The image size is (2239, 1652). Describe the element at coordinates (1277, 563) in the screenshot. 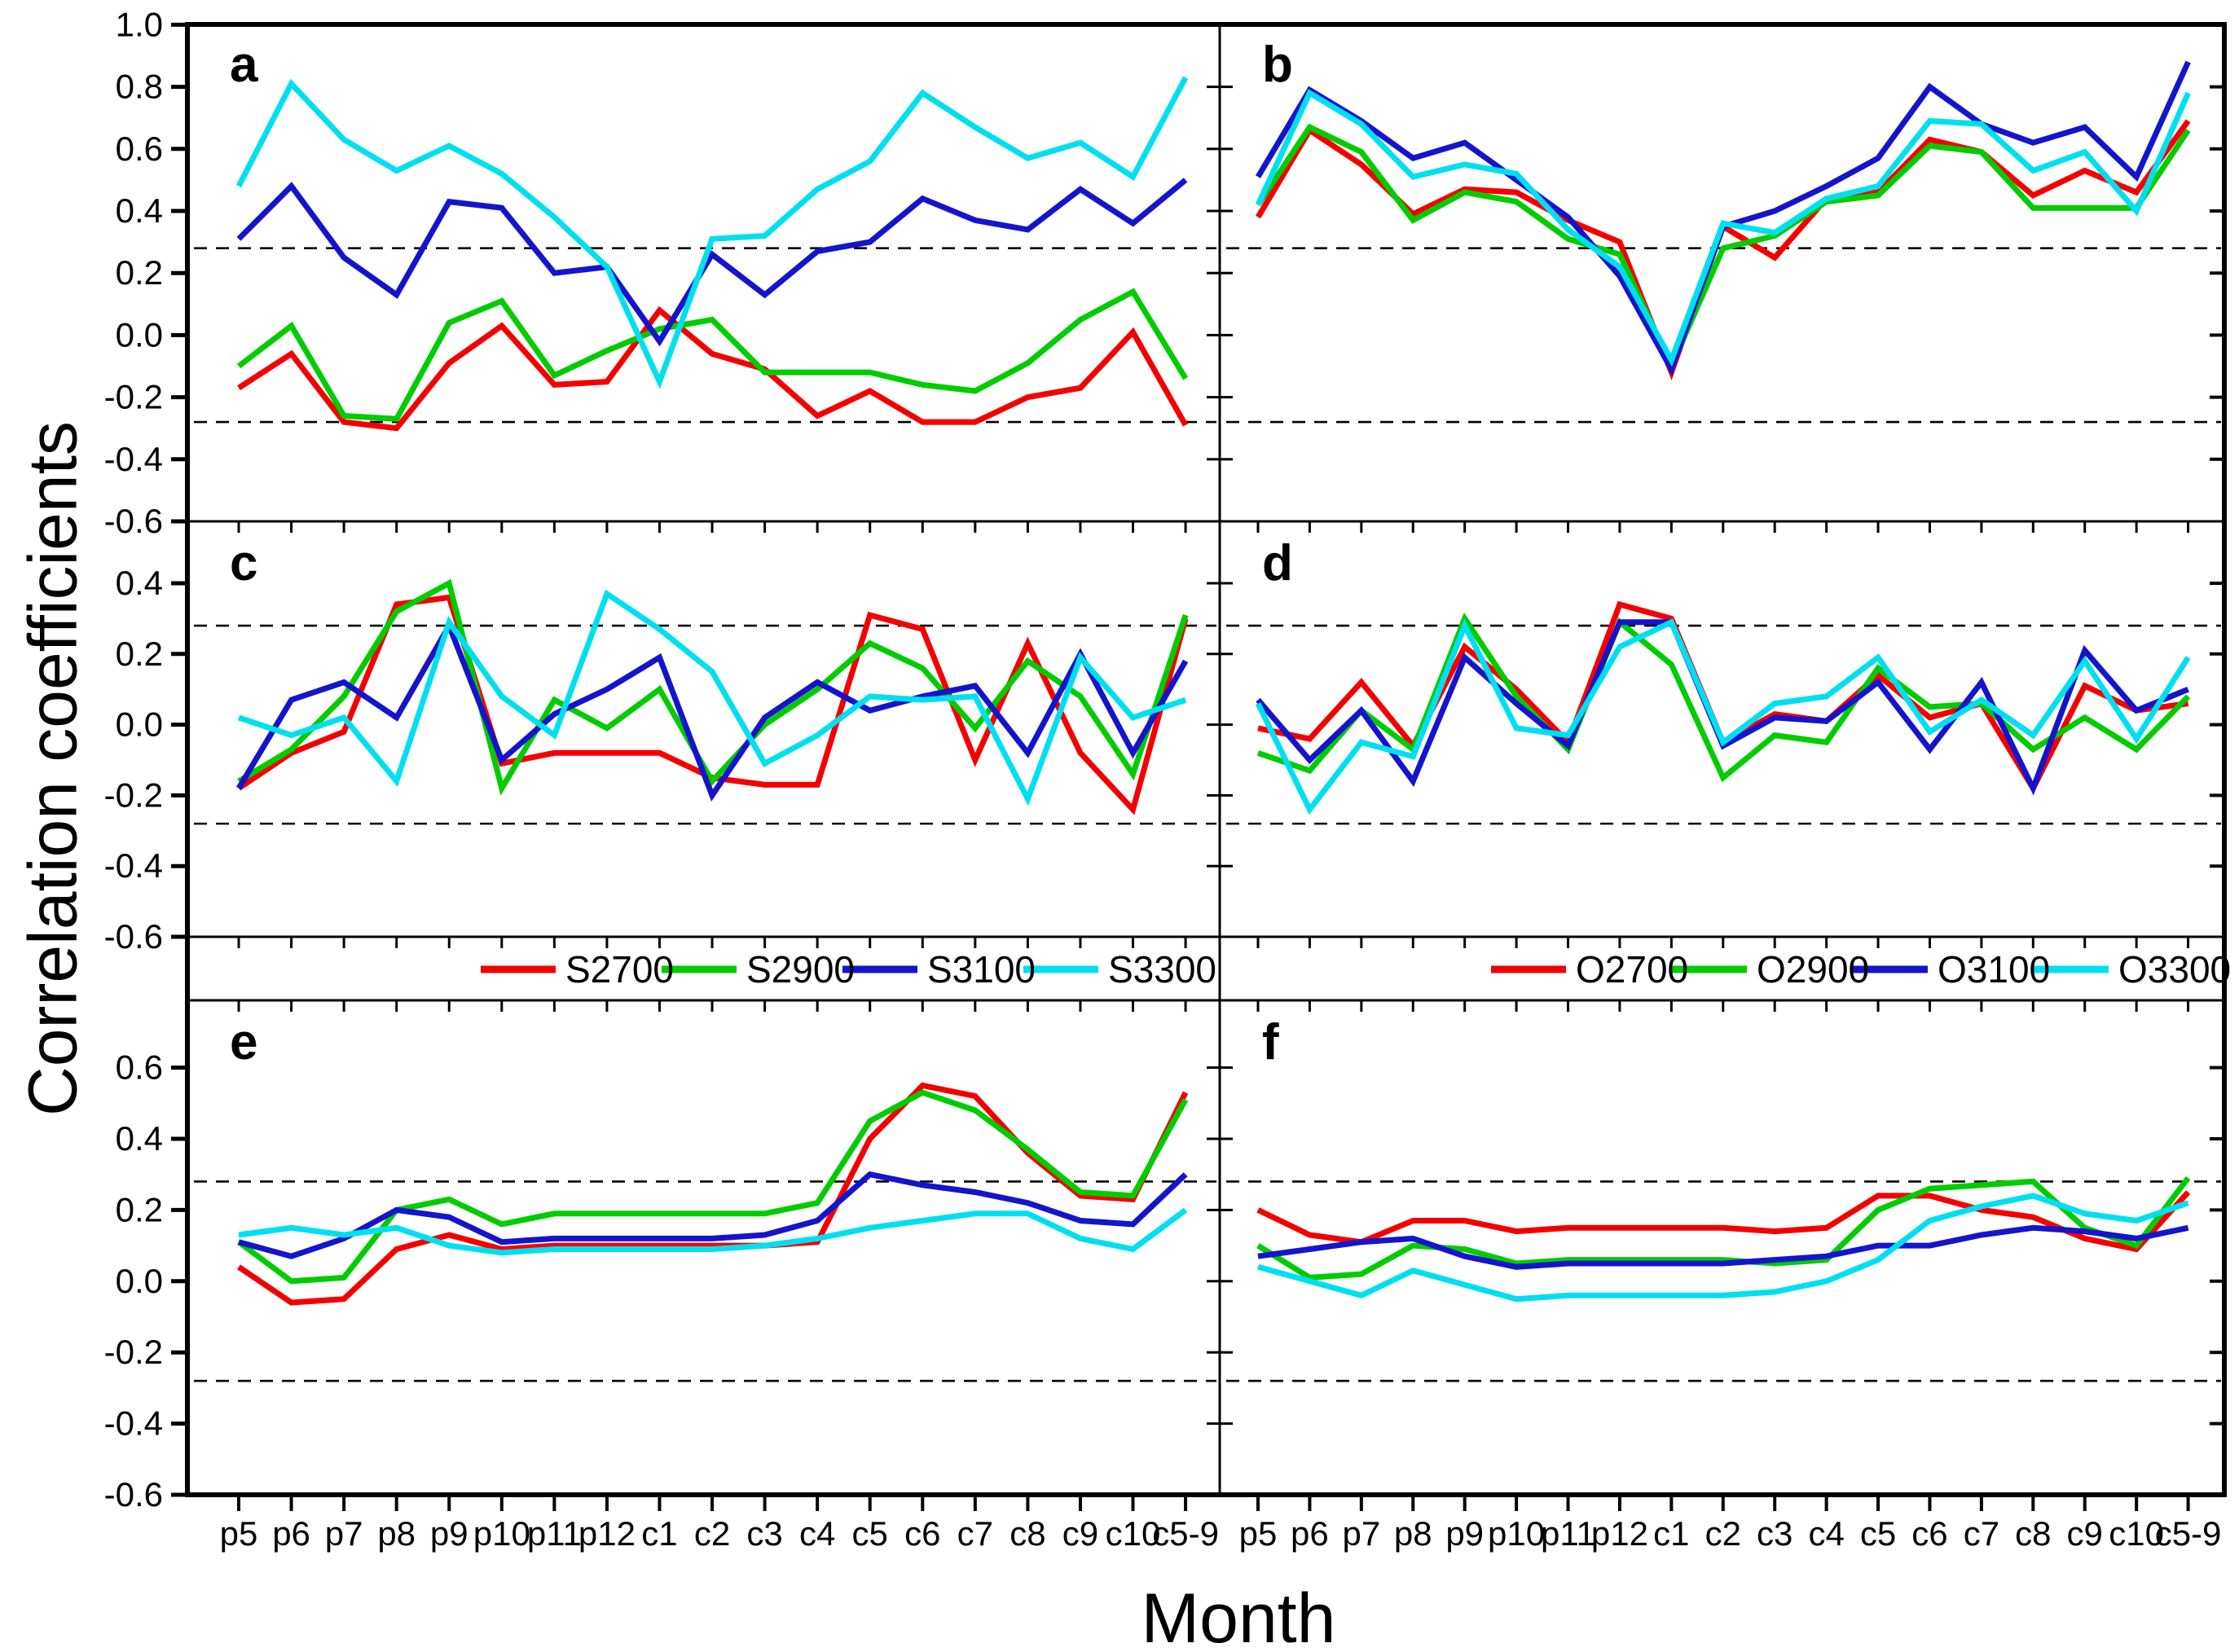

I see `panel-letter-d: d` at that location.